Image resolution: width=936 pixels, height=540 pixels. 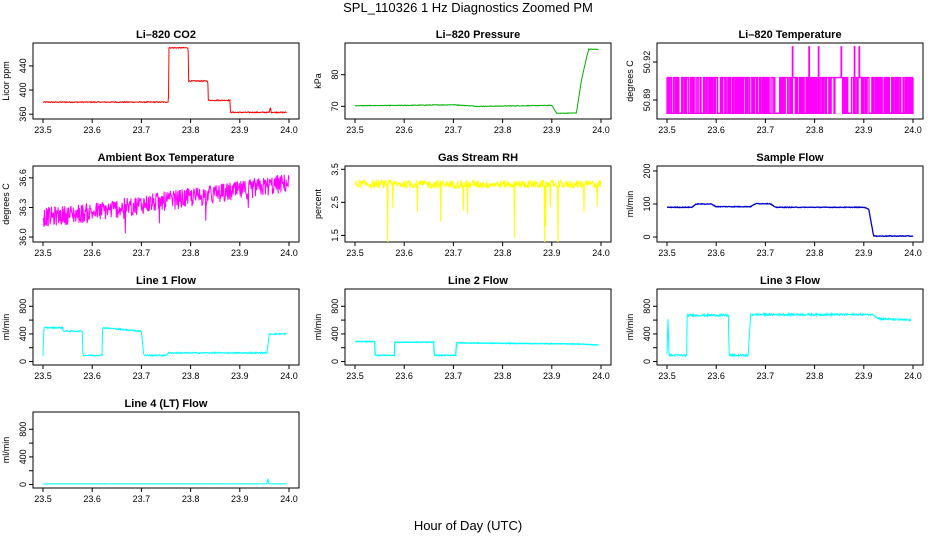 What do you see at coordinates (647, 170) in the screenshot?
I see `y-tick-label: 200` at bounding box center [647, 170].